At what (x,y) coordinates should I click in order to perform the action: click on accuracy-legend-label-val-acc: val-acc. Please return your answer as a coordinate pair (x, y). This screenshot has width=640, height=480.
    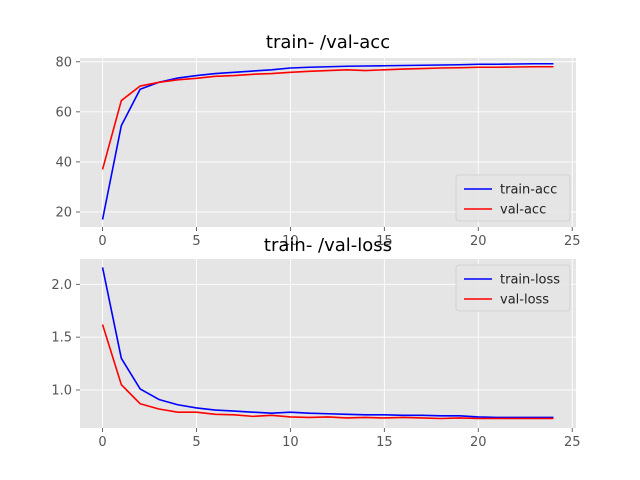
    Looking at the image, I should click on (523, 210).